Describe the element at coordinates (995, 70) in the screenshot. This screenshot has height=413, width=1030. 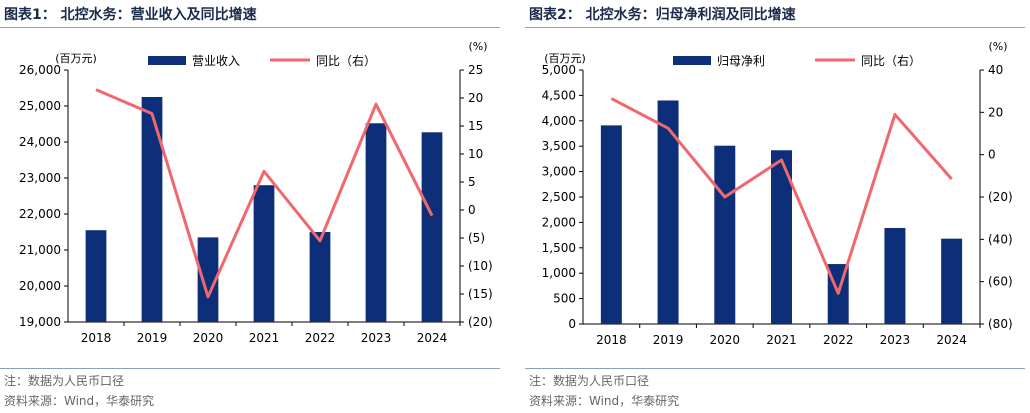
I see `y-right-tick-label: 40` at that location.